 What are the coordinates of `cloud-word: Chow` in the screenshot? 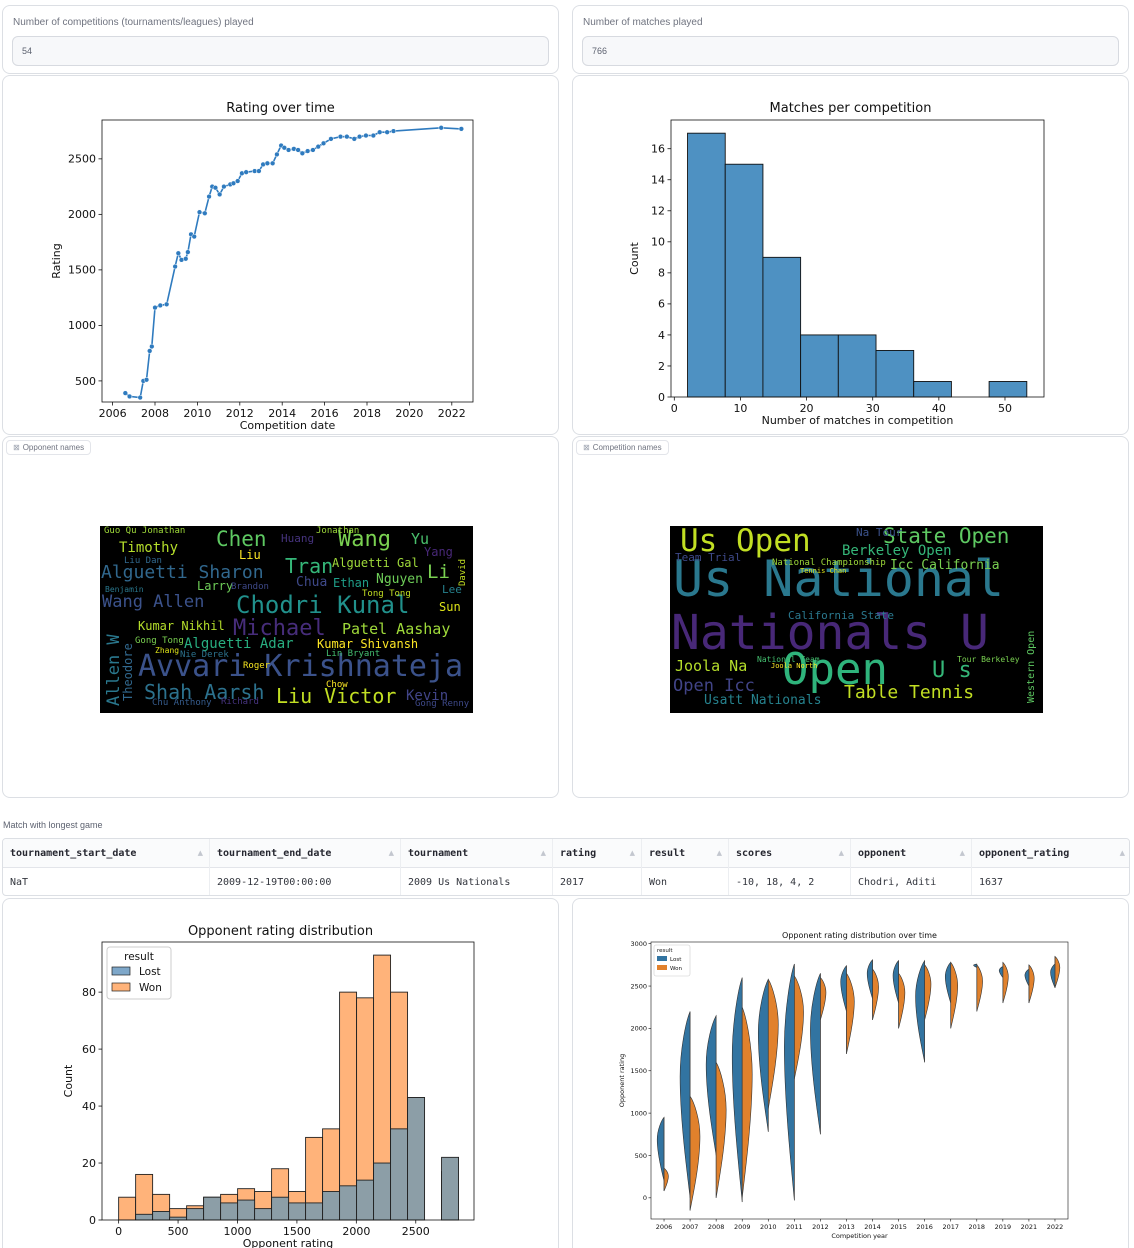 It's located at (337, 685).